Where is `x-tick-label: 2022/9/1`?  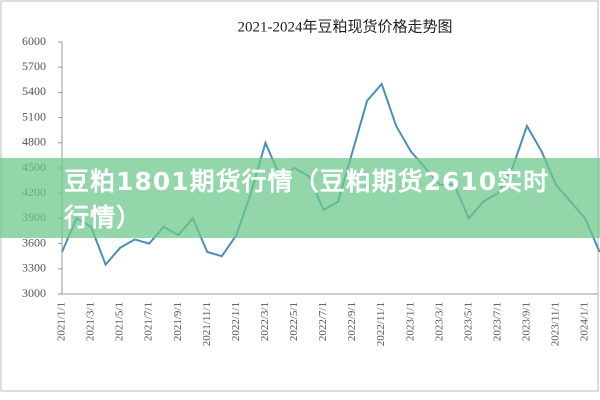
x-tick-label: 2022/9/1 is located at coordinates (352, 321).